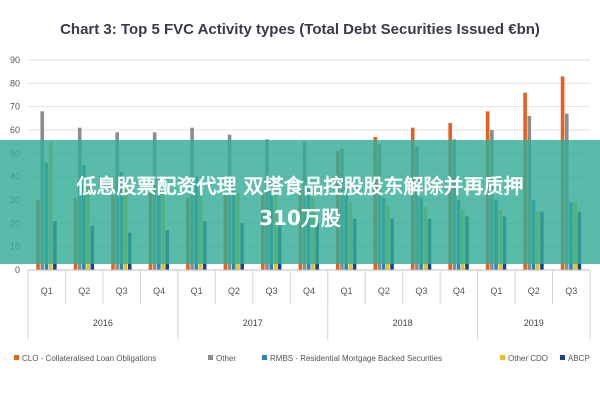  Describe the element at coordinates (300, 186) in the screenshot. I see `overlay-headline-line1: 低息股票配资代理 双塔食品控股股东解除并再质押` at that location.